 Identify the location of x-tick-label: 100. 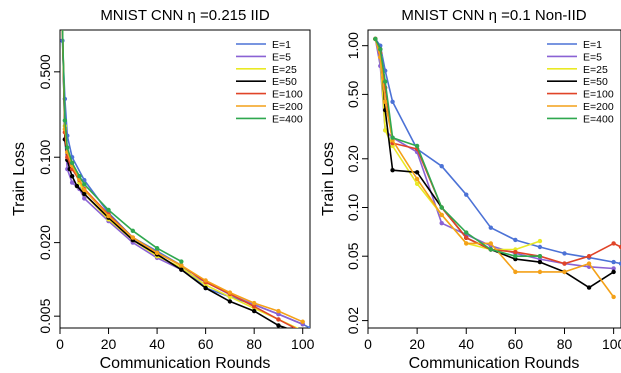
(303, 344).